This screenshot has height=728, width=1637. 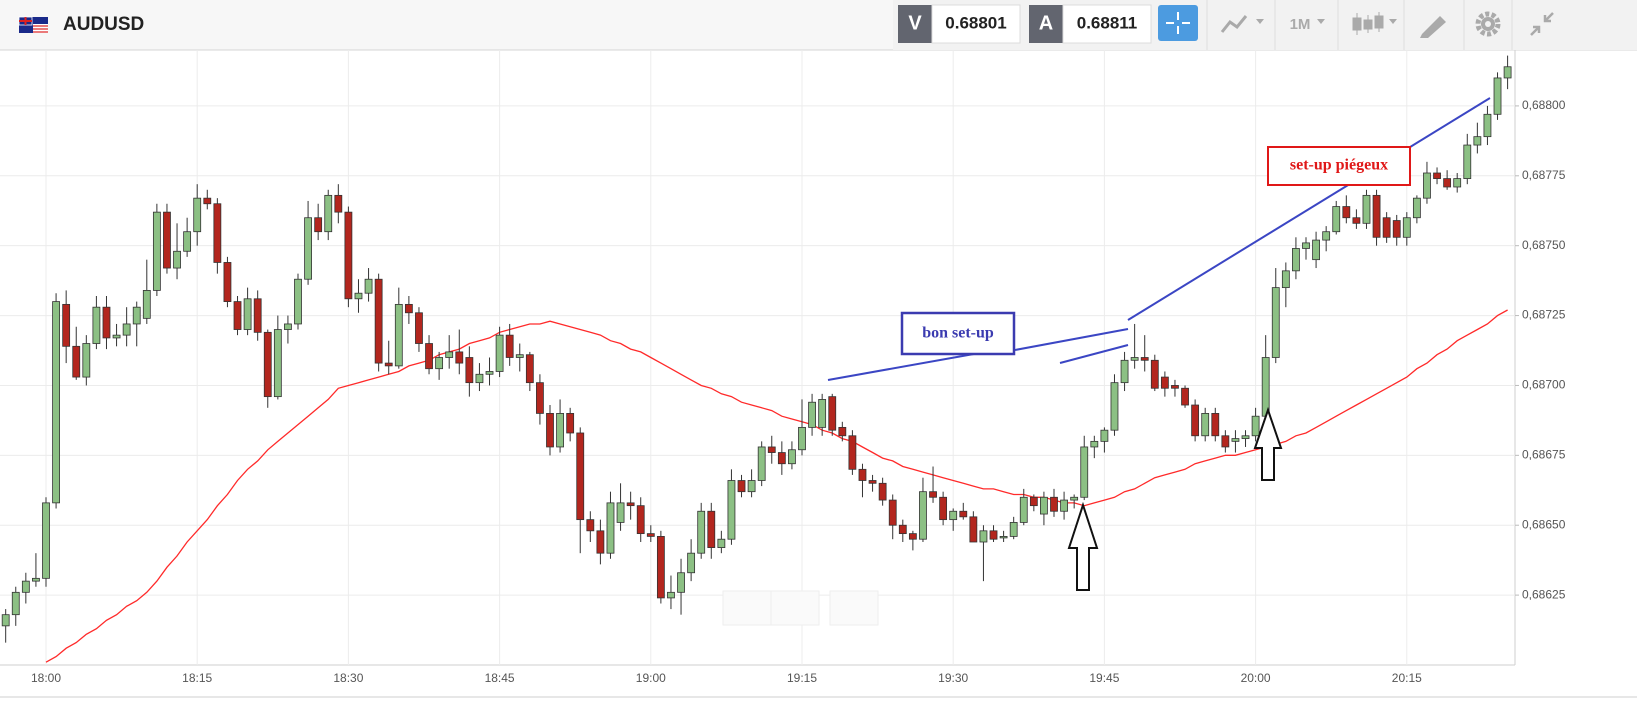 What do you see at coordinates (975, 22) in the screenshot?
I see `sell-price: 0.68801` at bounding box center [975, 22].